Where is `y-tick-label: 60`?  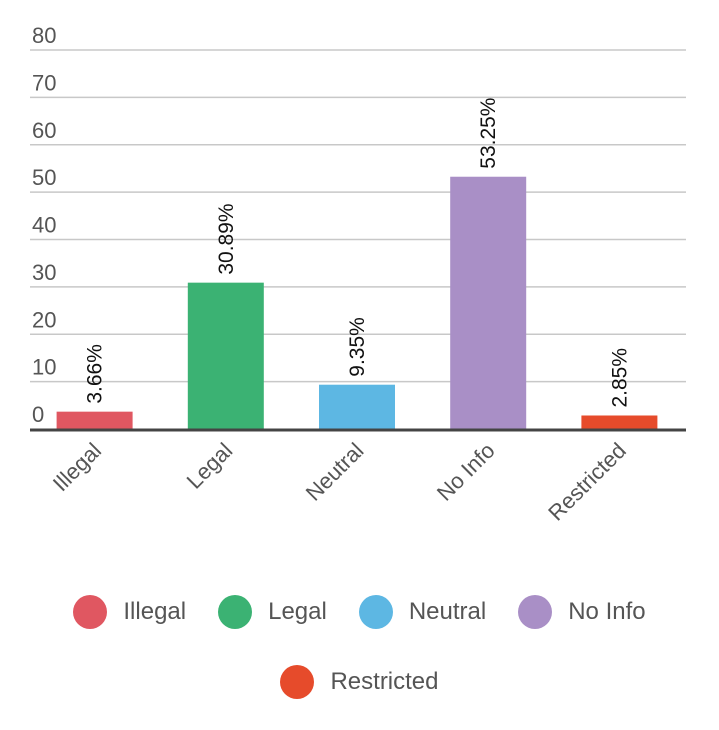
y-tick-label: 60 is located at coordinates (44, 130).